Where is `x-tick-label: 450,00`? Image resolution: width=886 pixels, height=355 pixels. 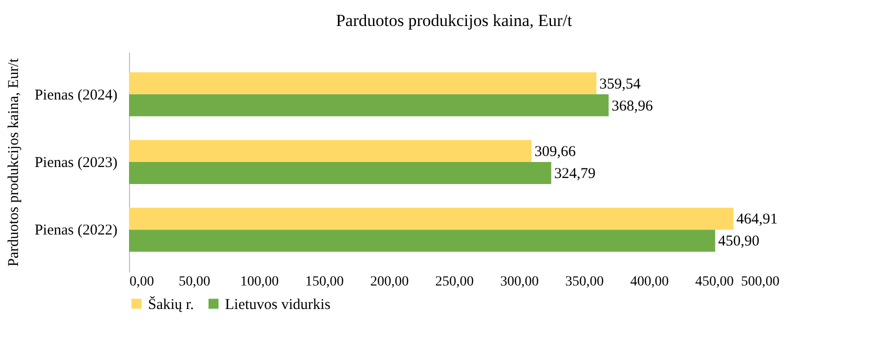 x-tick-label: 450,00 is located at coordinates (714, 282).